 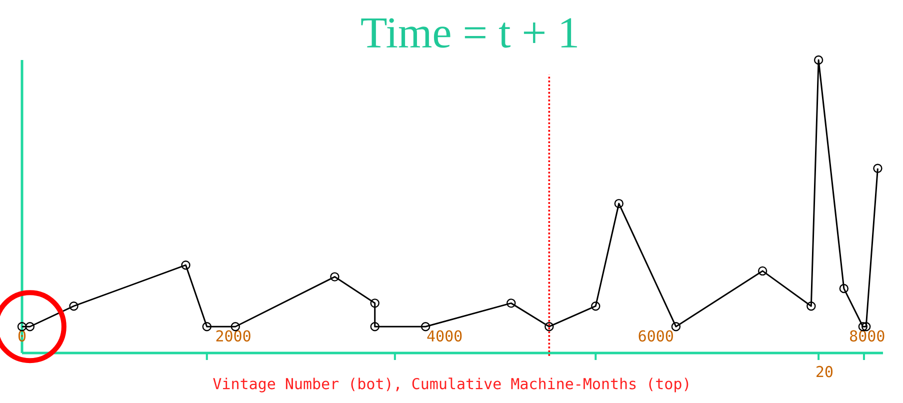 I want to click on chart-title: Time = t + 1, so click(x=469, y=33).